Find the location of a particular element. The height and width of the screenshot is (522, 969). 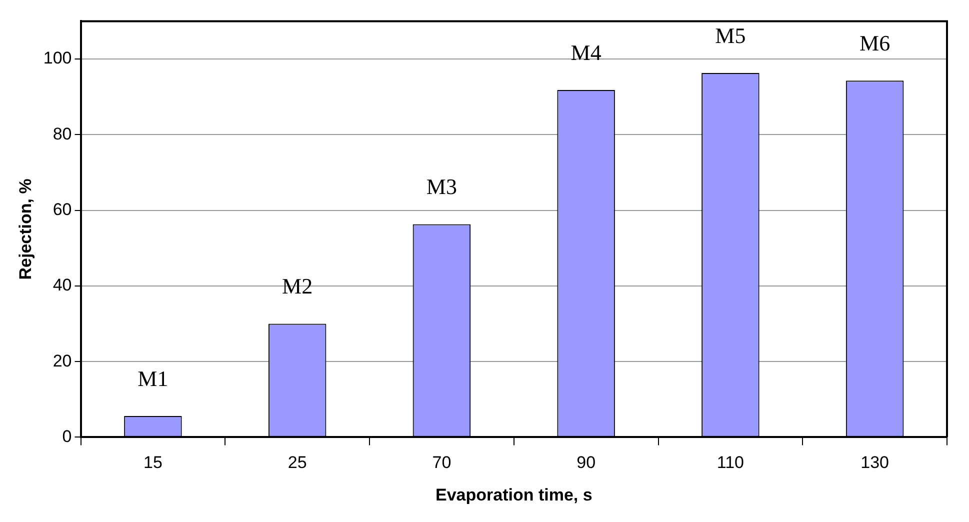

y-tick-label: 80 is located at coordinates (62, 134).